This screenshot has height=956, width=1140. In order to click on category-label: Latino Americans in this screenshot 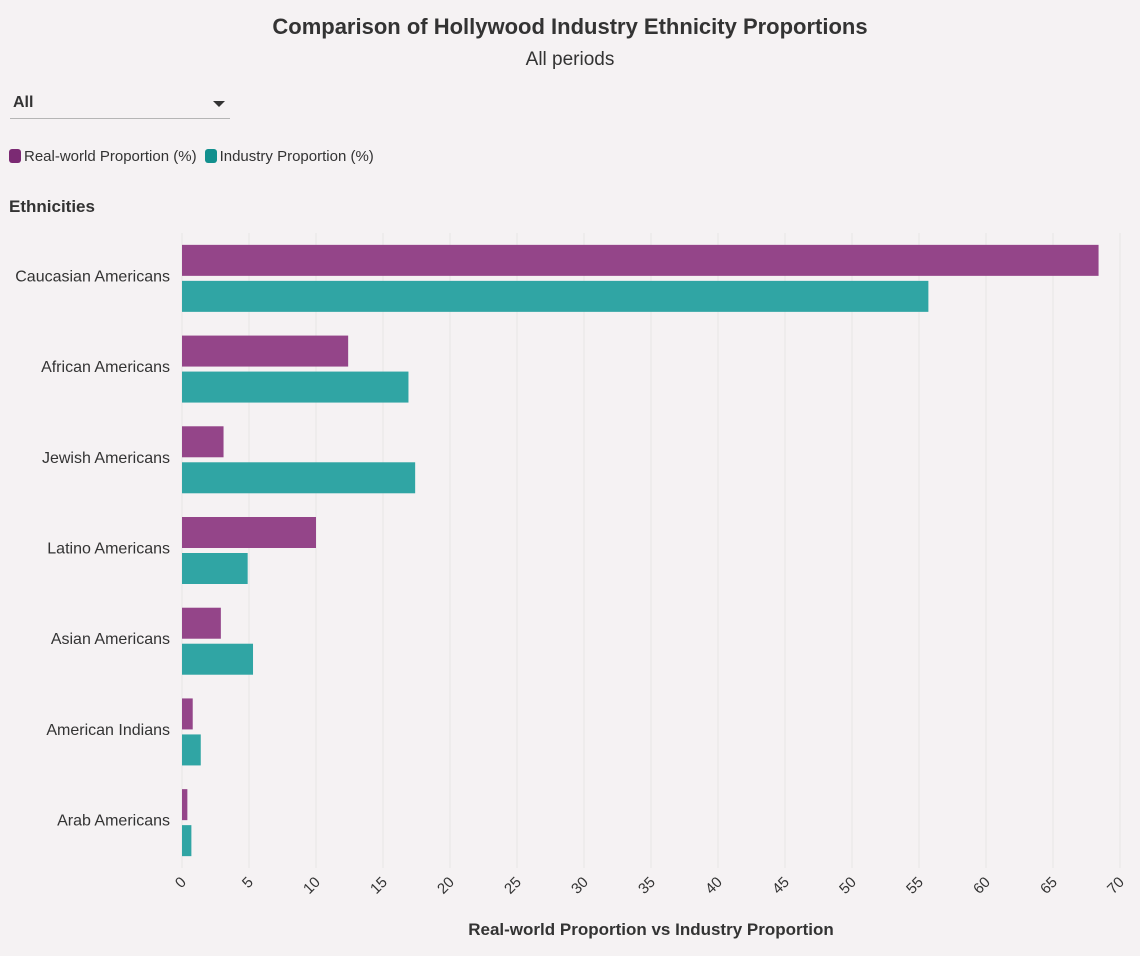, I will do `click(108, 549)`.